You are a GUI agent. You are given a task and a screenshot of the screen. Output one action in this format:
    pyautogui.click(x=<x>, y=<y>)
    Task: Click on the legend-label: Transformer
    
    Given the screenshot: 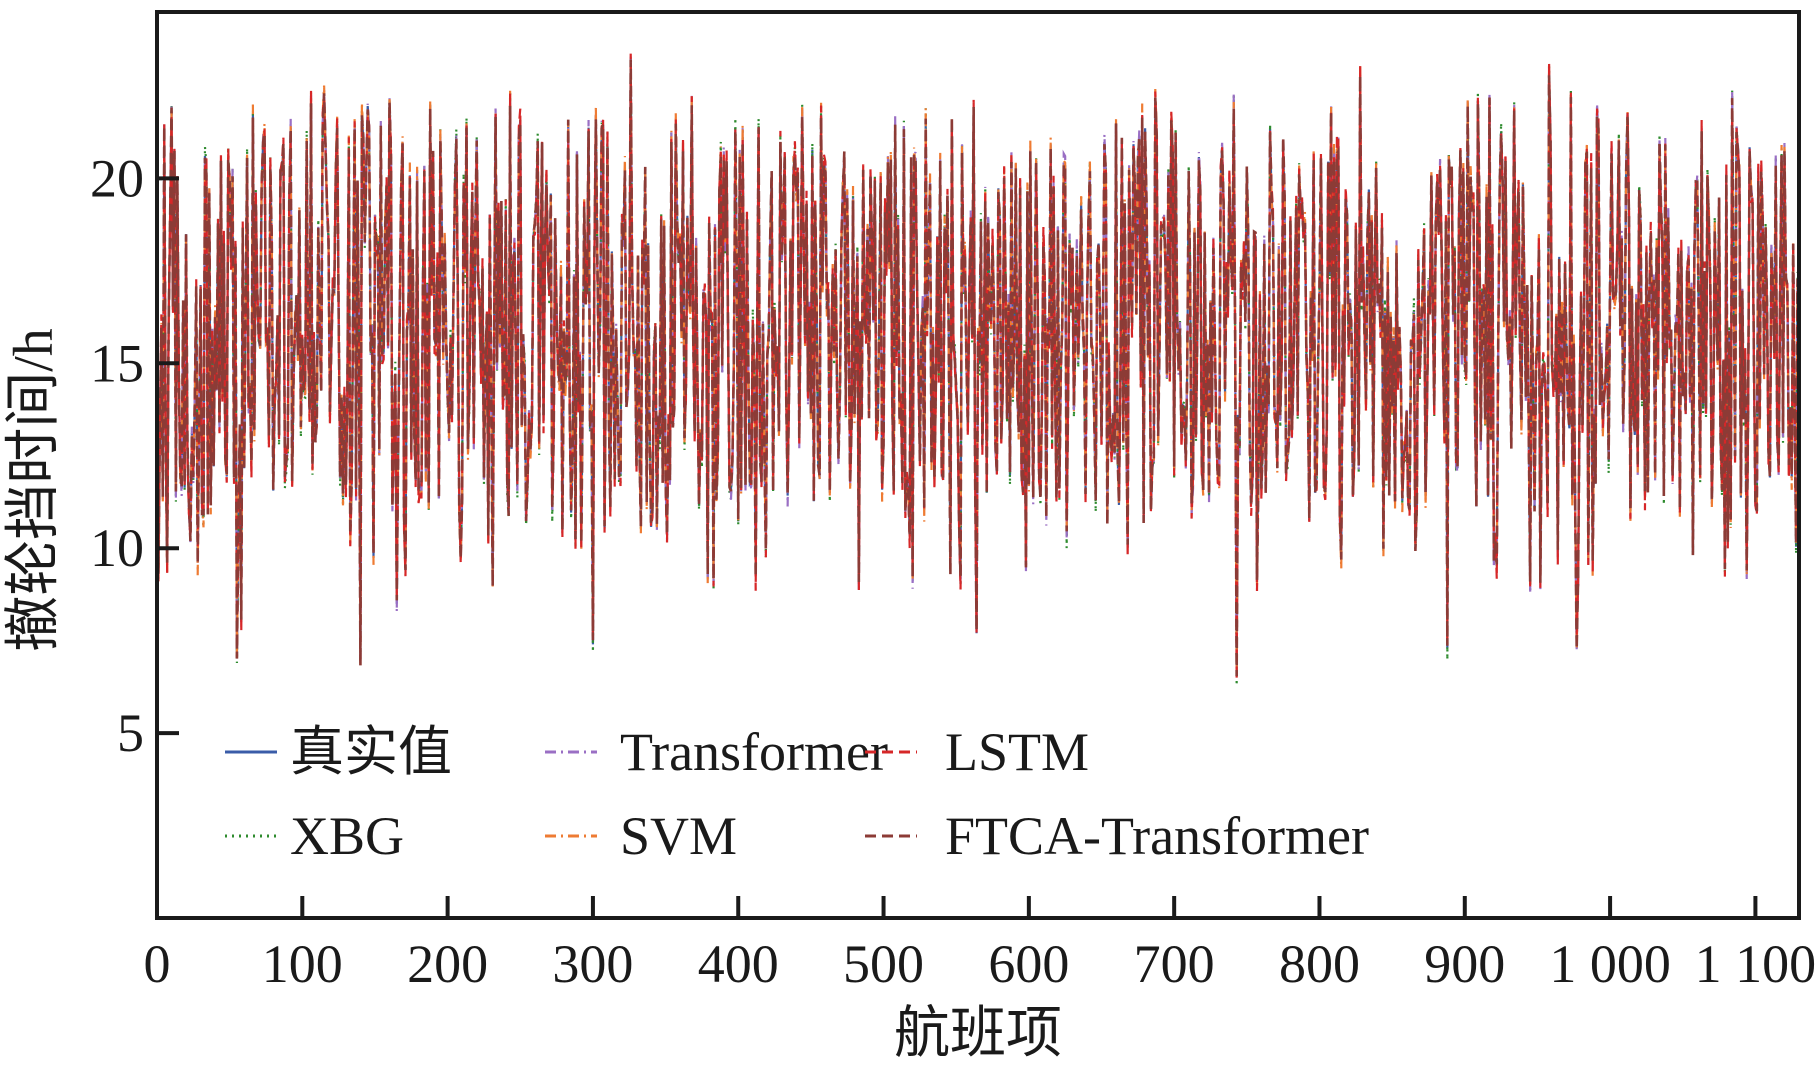 What is the action you would take?
    pyautogui.click(x=754, y=752)
    